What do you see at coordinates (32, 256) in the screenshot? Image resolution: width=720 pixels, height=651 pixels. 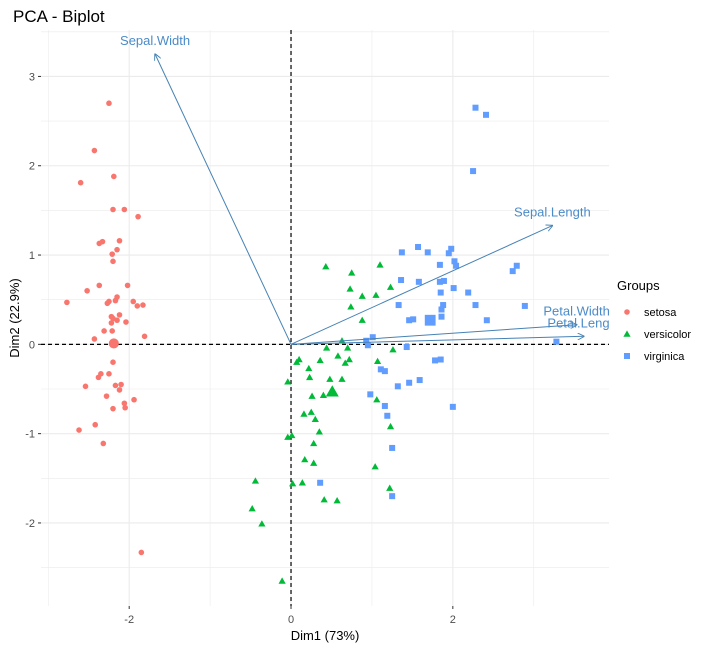 I see `y-tick-label: 1` at bounding box center [32, 256].